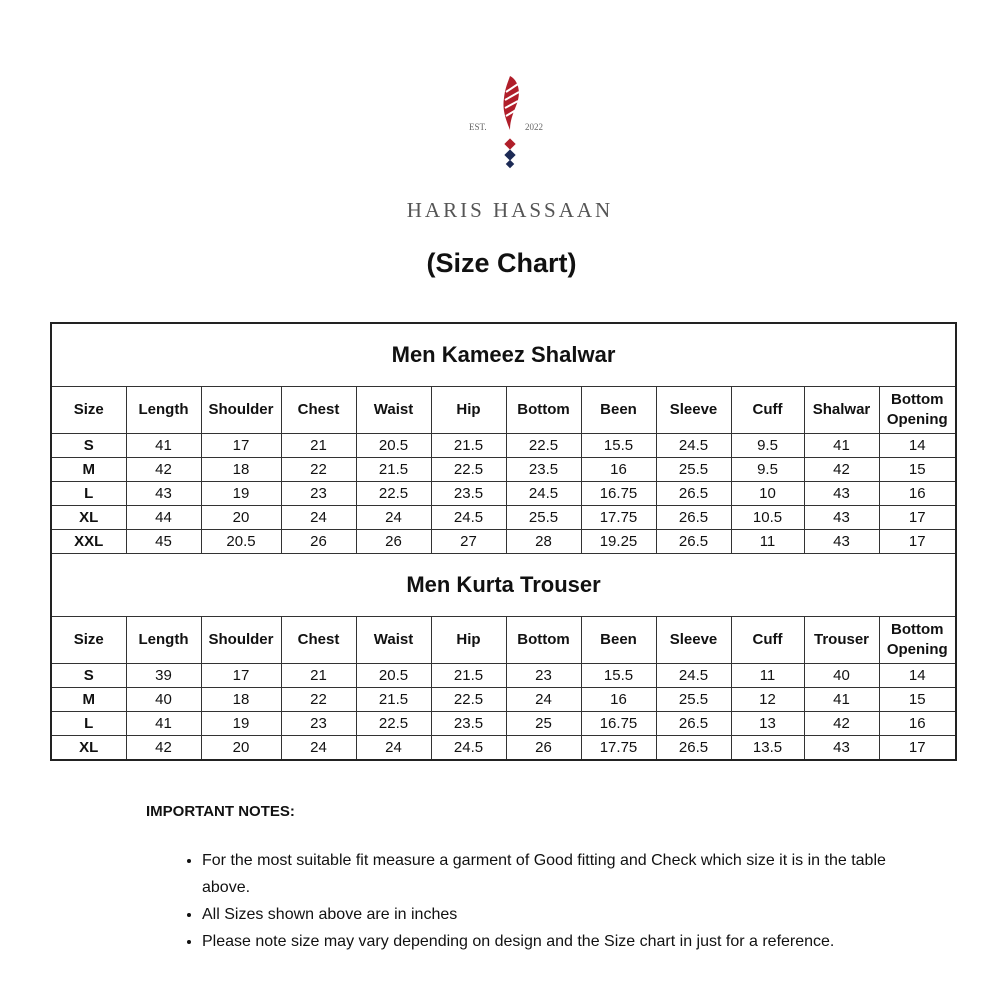  I want to click on section-title: Men Kameez Shalwar, so click(503, 354).